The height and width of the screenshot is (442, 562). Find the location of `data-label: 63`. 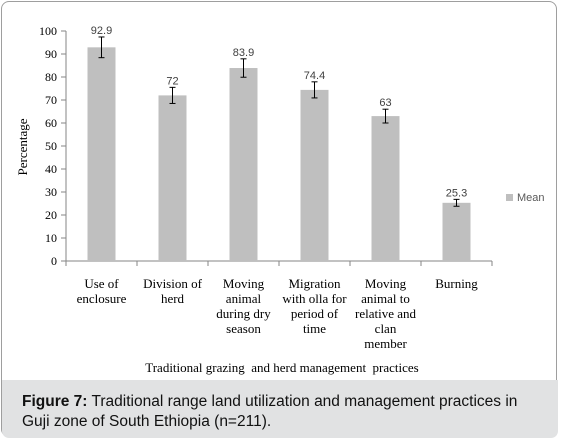

data-label: 63 is located at coordinates (385, 103).